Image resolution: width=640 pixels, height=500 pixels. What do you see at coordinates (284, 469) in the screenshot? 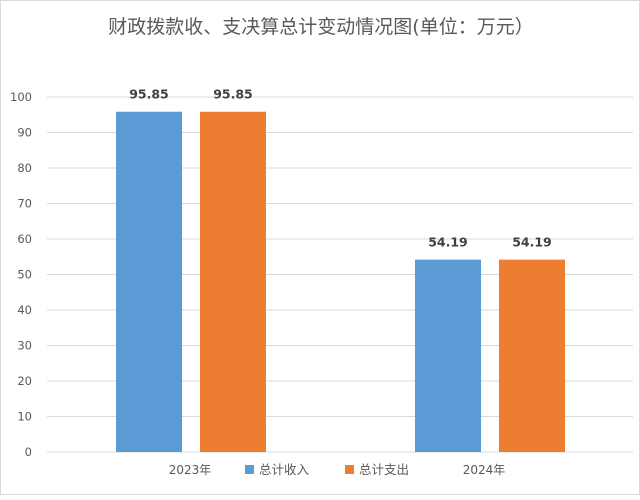
I see `legend-label: 总计收入` at bounding box center [284, 469].